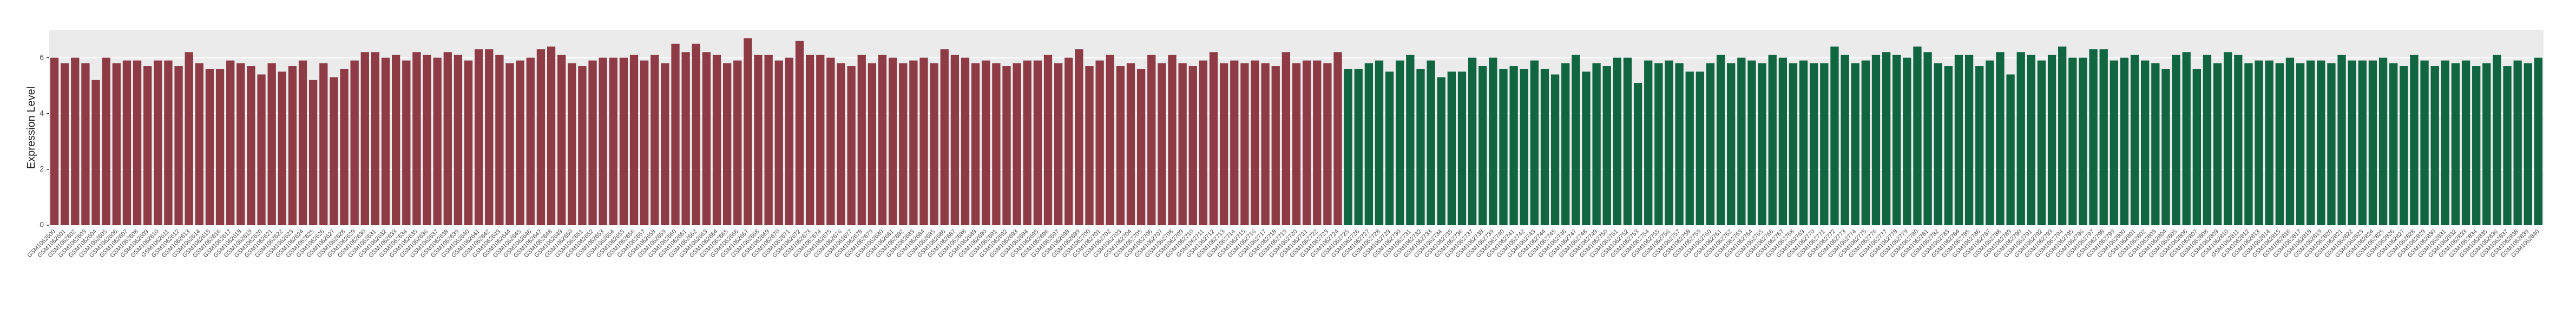 The height and width of the screenshot is (314, 2576). I want to click on y-tick-label: 0, so click(42, 224).